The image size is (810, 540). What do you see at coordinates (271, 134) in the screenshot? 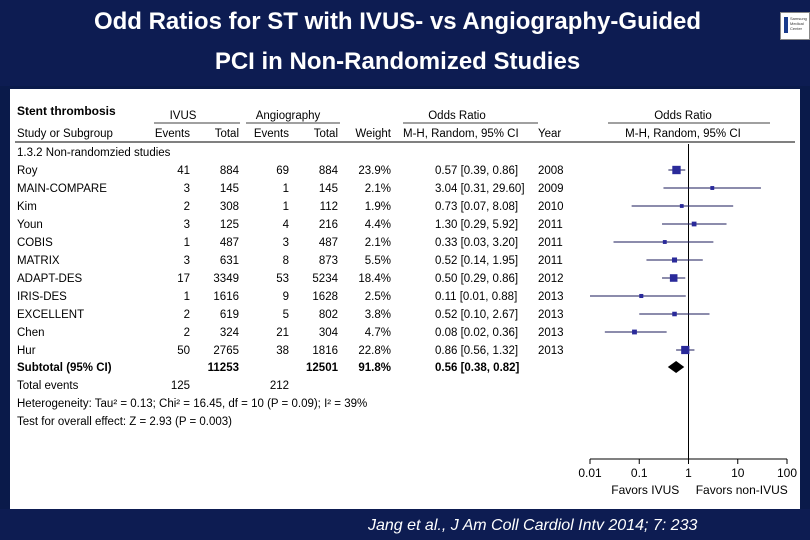
I see `col-events-2: Events` at bounding box center [271, 134].